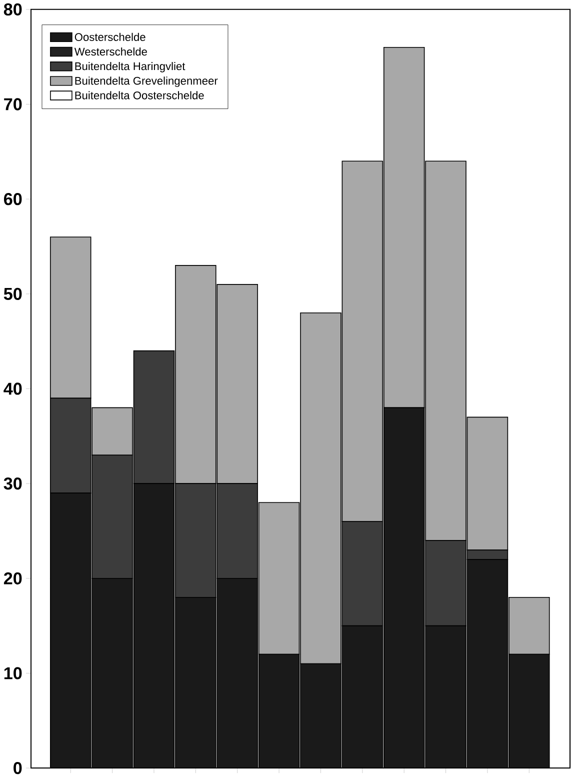  I want to click on y-tick-label: 40, so click(13, 388).